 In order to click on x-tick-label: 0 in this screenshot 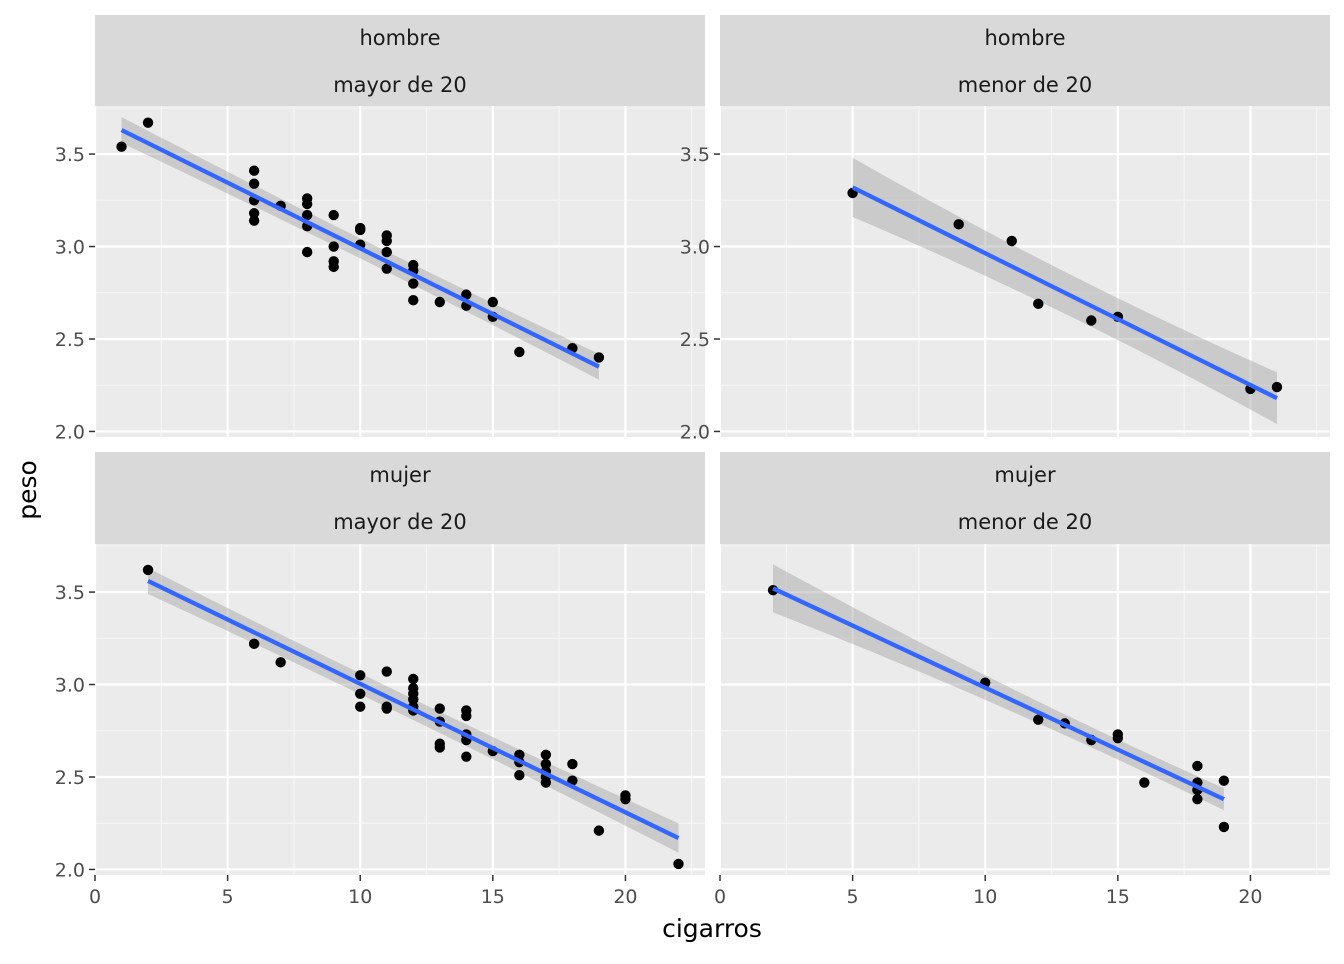, I will do `click(720, 897)`.